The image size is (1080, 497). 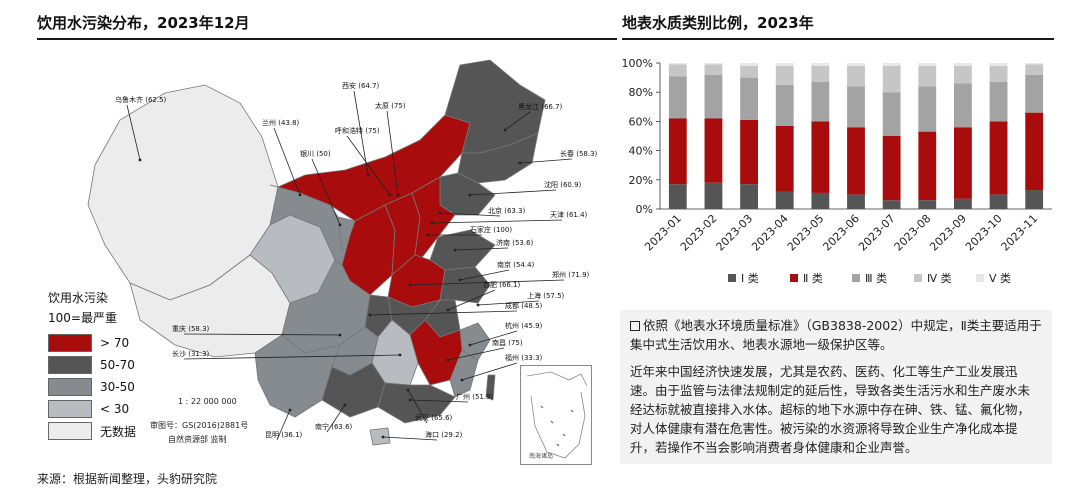 I want to click on map-legend-item: 50-70, so click(x=103, y=365).